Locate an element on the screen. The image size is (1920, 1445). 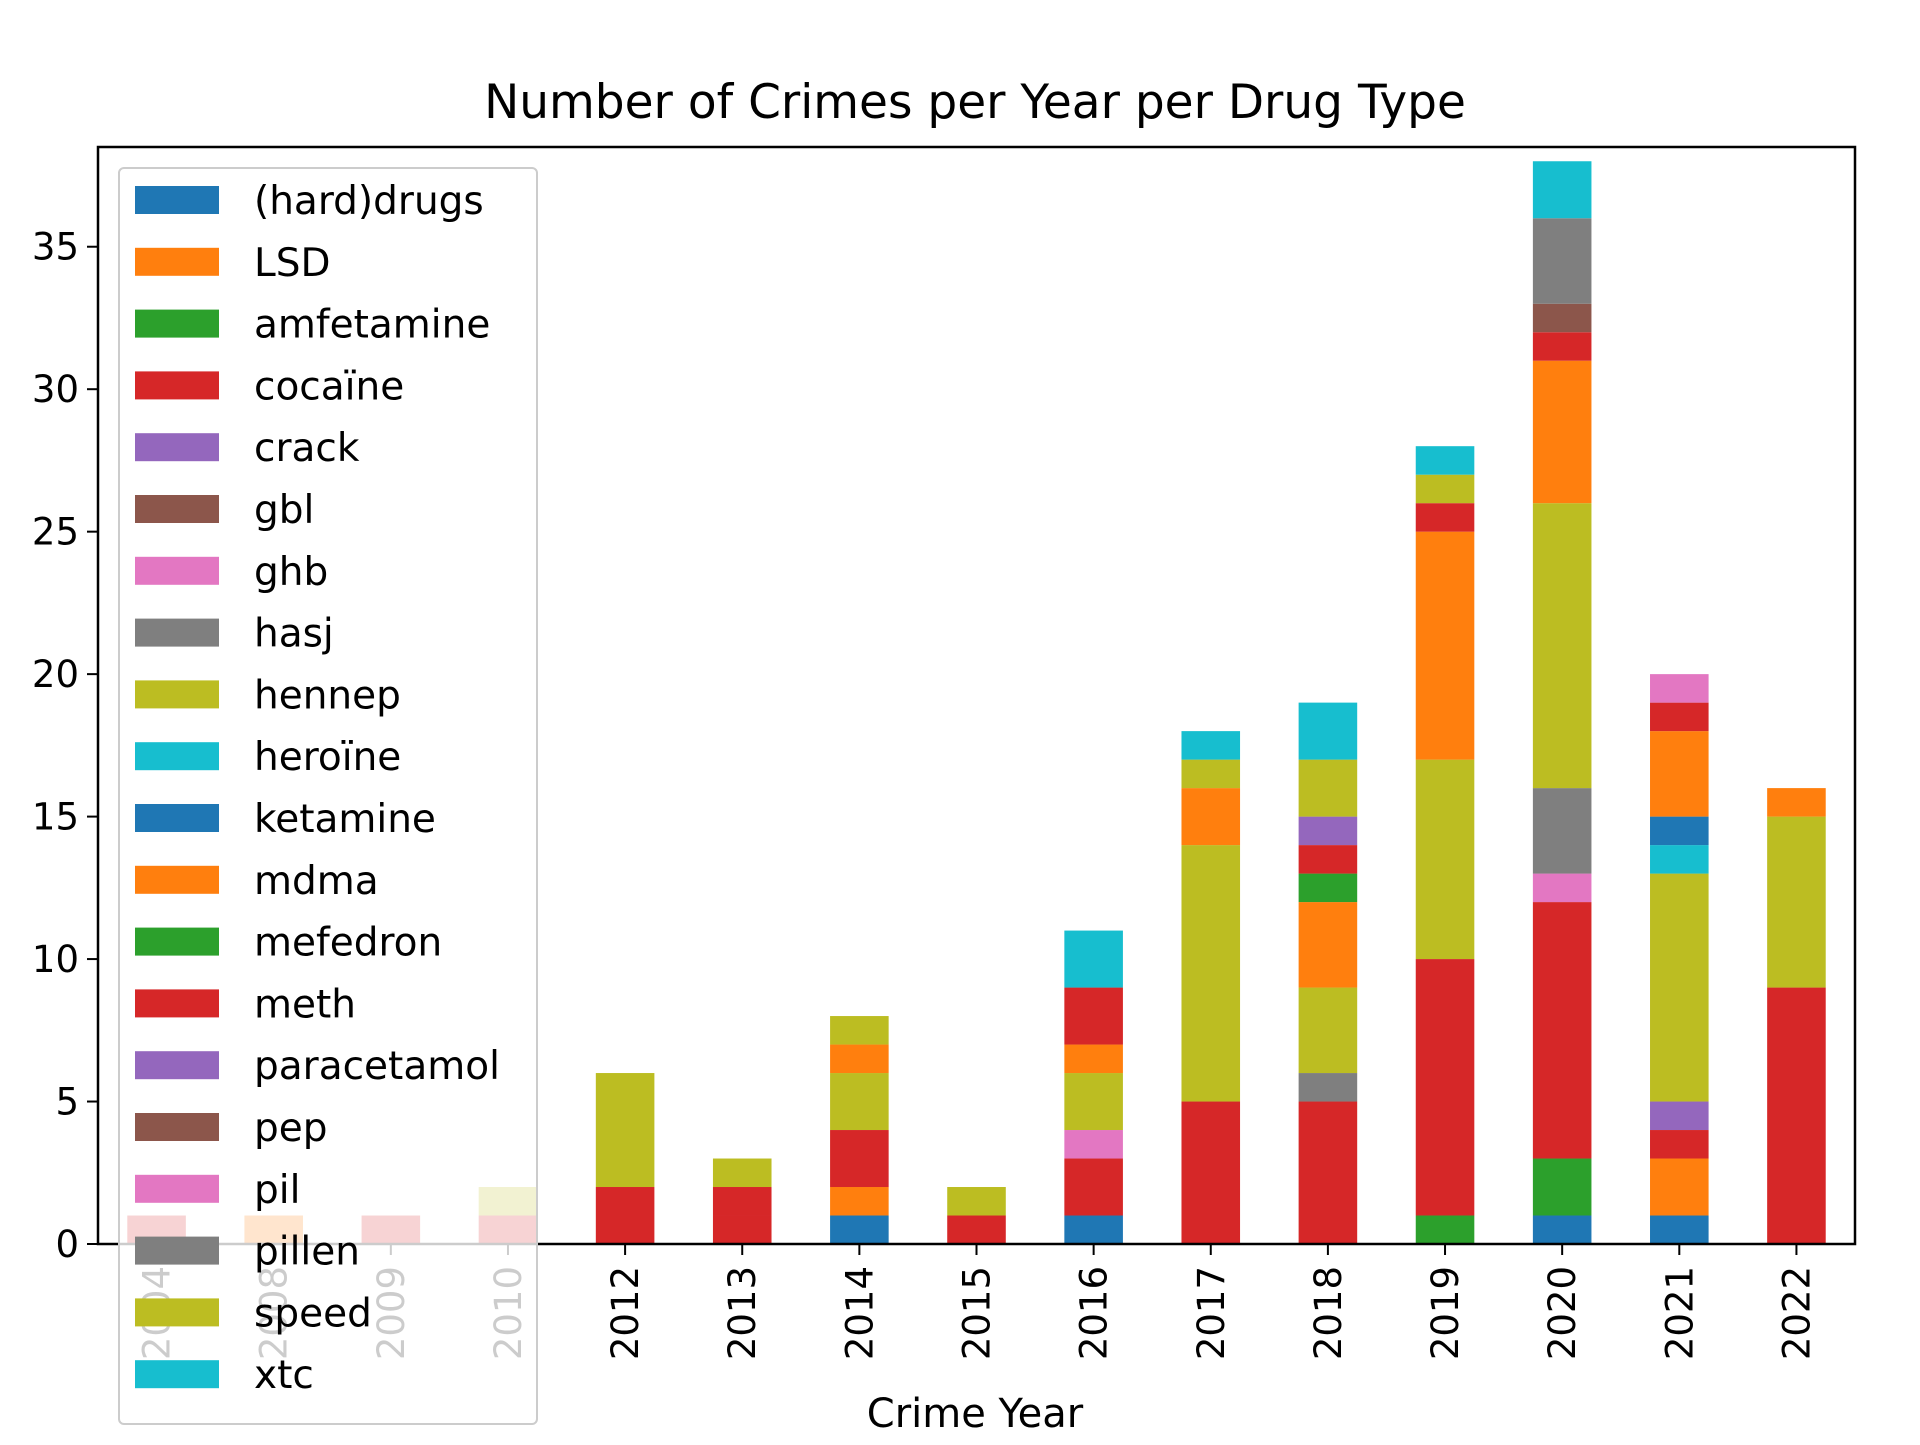
bar-segment-2018-crack is located at coordinates (1328, 831).